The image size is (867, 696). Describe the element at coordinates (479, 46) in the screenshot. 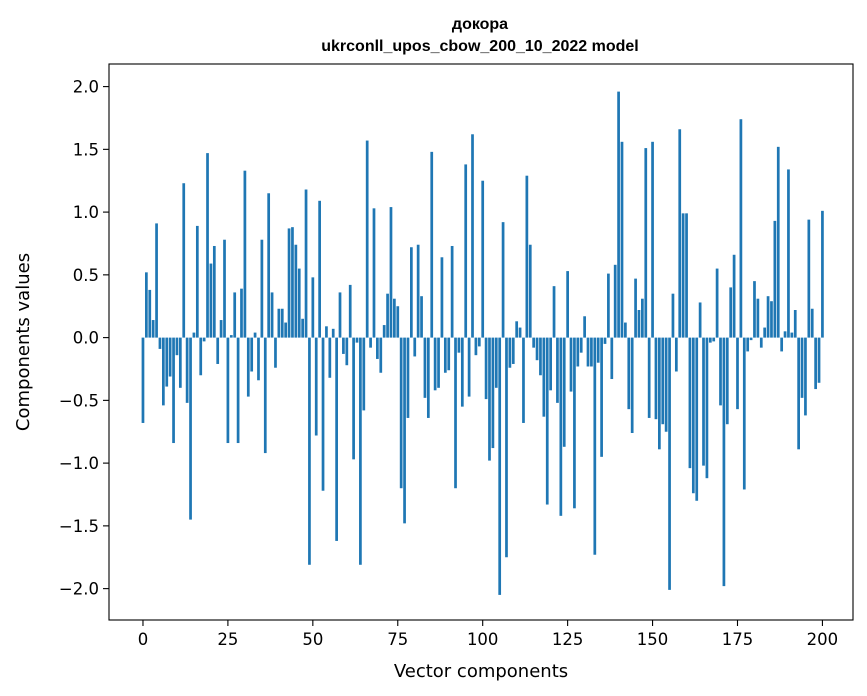

I see `chart-title-line2: ukrconll_upos_cbow_200_10_2022 model` at that location.